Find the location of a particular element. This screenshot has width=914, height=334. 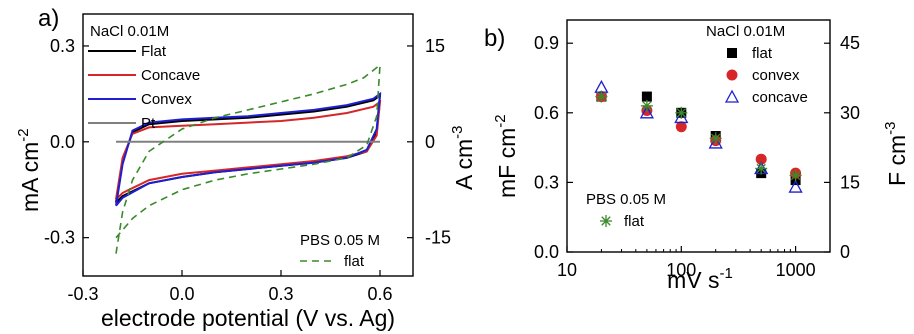

panel-a-series-flat is located at coordinates (248, 148).